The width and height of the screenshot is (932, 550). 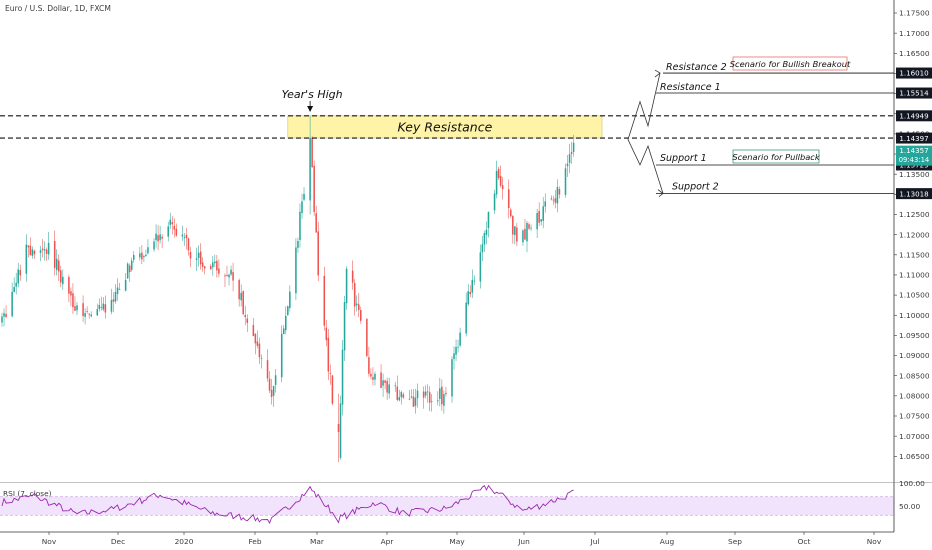 What do you see at coordinates (660, 193) in the screenshot?
I see `pullback-arrow-head` at bounding box center [660, 193].